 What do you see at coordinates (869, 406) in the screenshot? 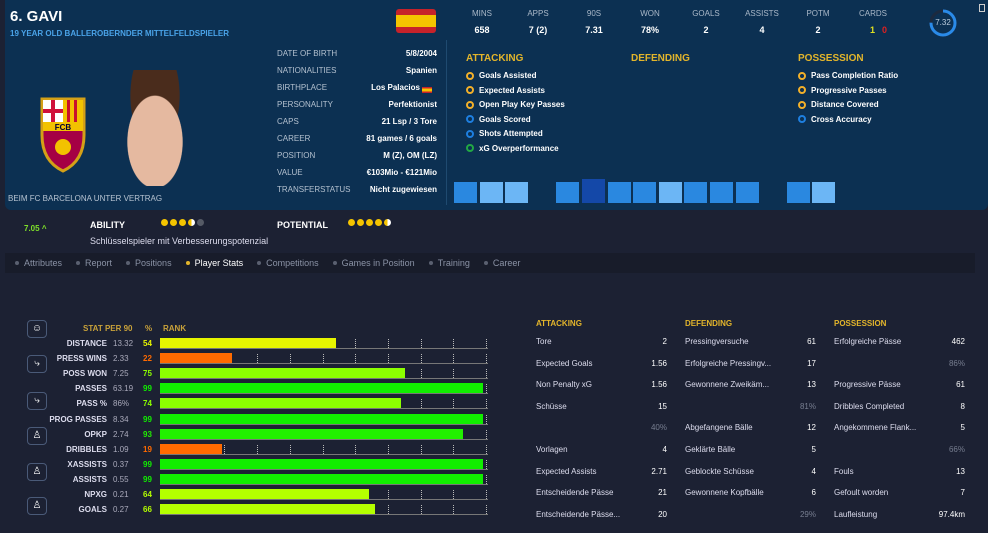
I see `detail-label: Dribbles Completed` at bounding box center [869, 406].